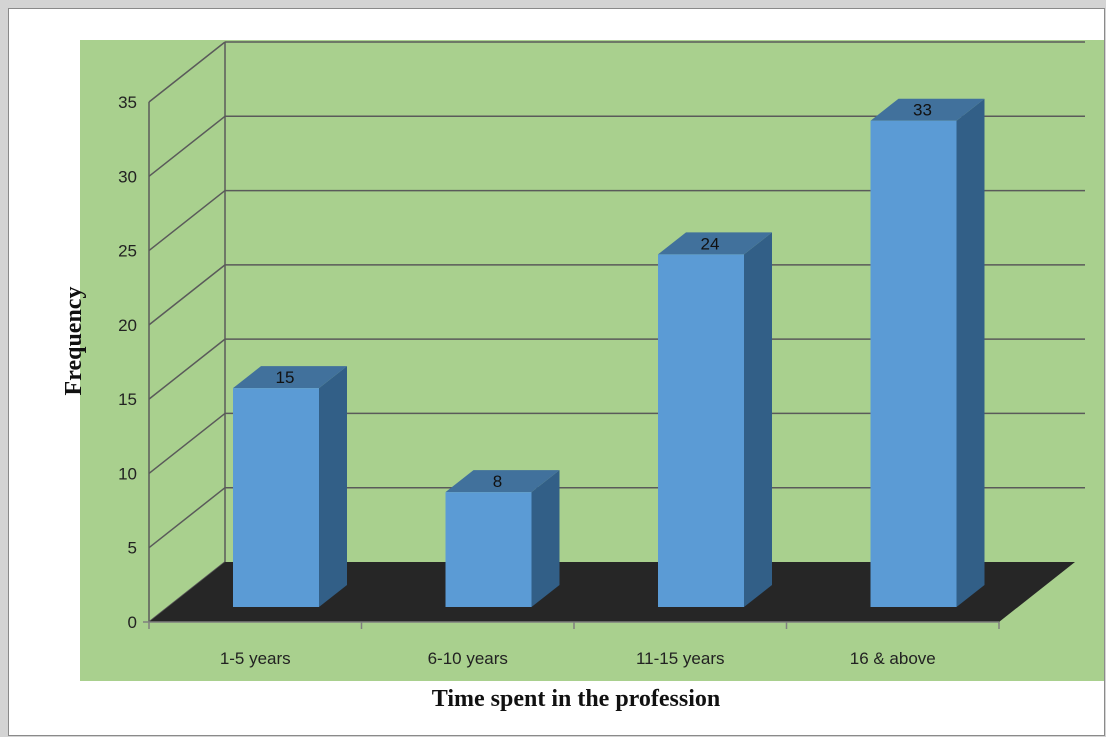 The width and height of the screenshot is (1106, 737). I want to click on x-tick-label: 11-15 years, so click(680, 658).